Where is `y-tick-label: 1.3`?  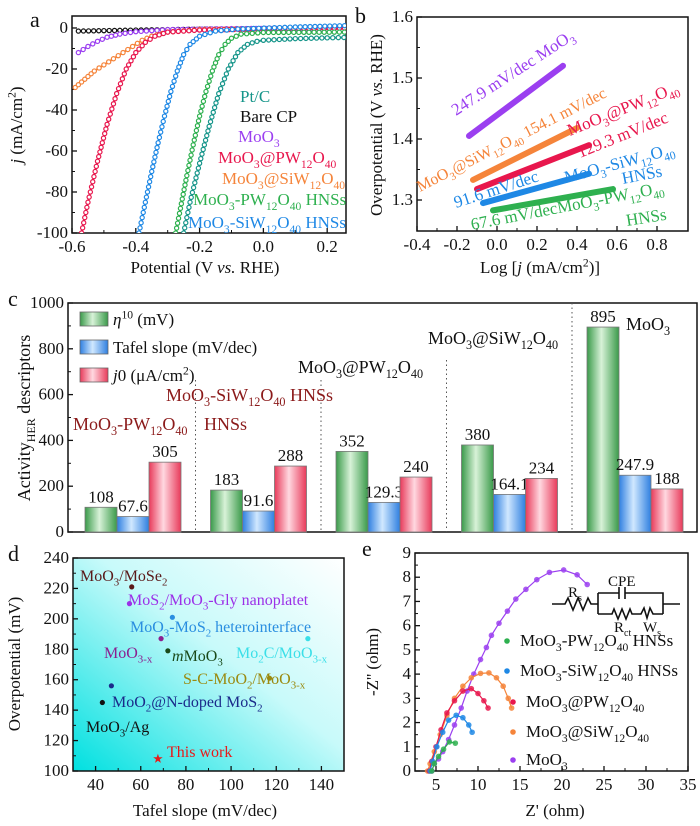 y-tick-label: 1.3 is located at coordinates (402, 199).